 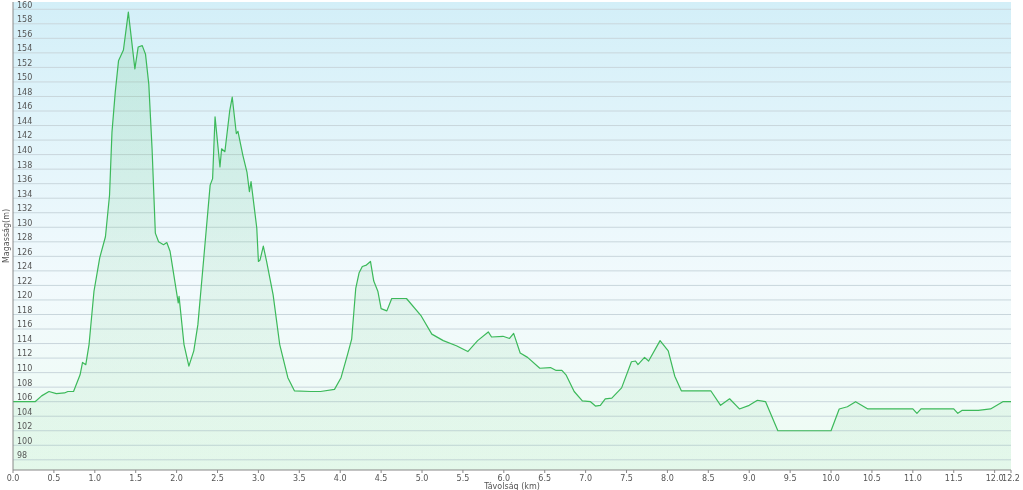 I want to click on x-tick-label: 2.0, so click(x=176, y=478).